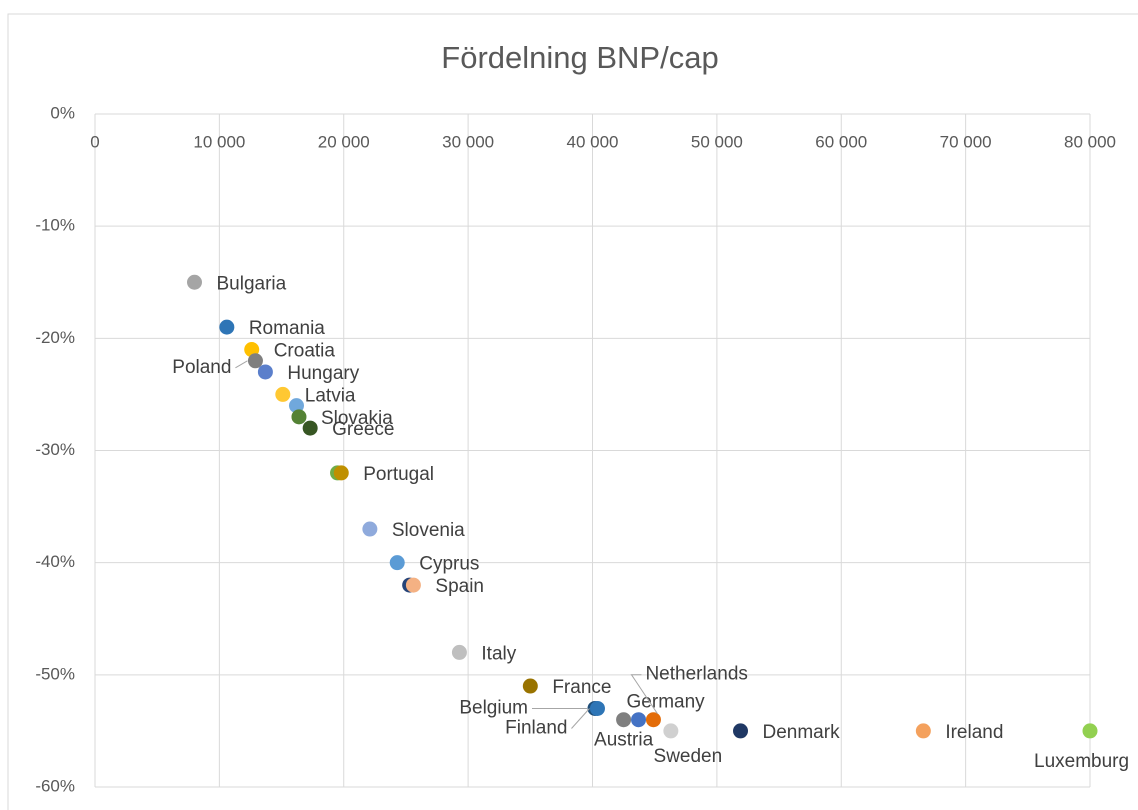 The height and width of the screenshot is (810, 1138). I want to click on point-label: Slovakia, so click(357, 418).